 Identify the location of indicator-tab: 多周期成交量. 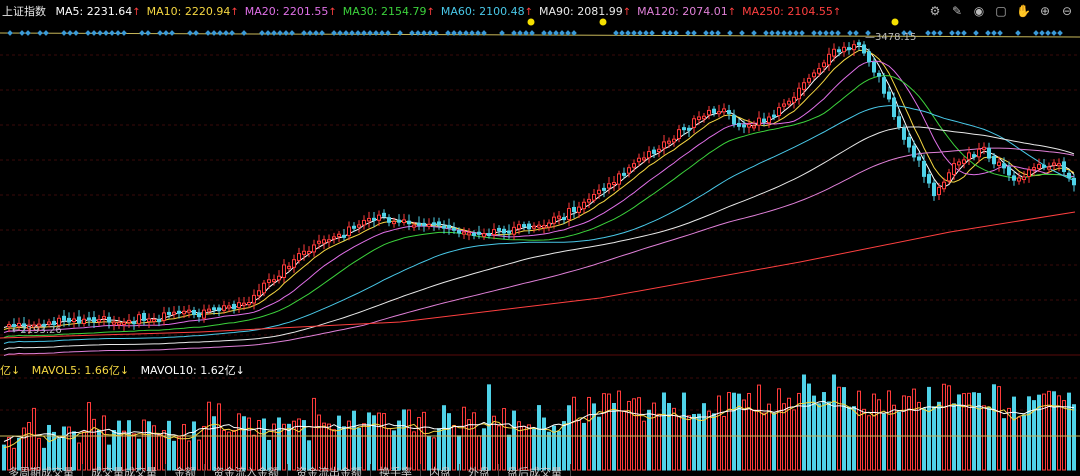
(41, 470).